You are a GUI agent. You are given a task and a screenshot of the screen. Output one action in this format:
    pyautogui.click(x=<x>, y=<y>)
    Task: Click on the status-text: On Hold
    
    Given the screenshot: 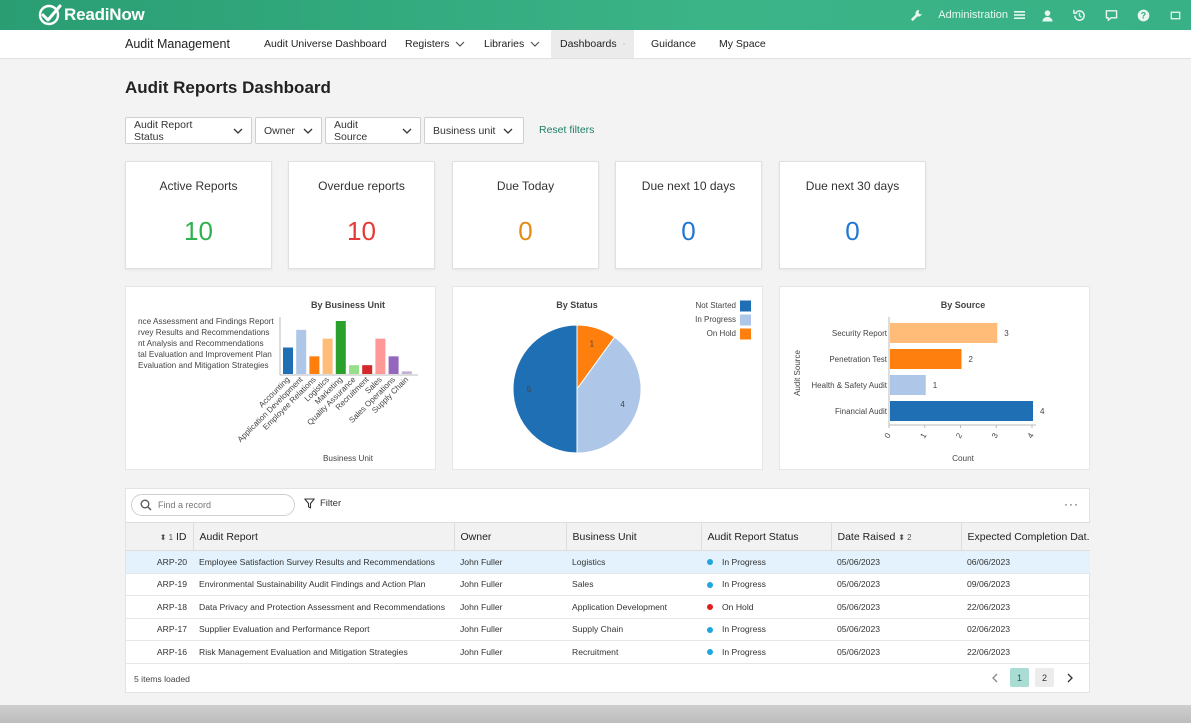 What is the action you would take?
    pyautogui.click(x=738, y=606)
    